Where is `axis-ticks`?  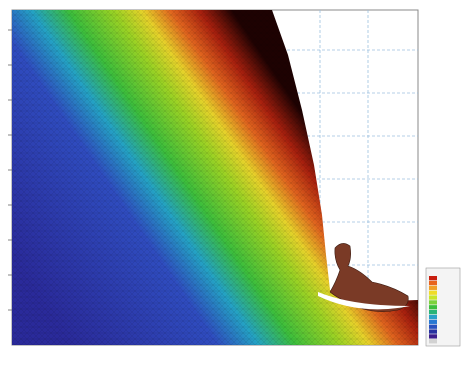
axis-ticks is located at coordinates (10, 170).